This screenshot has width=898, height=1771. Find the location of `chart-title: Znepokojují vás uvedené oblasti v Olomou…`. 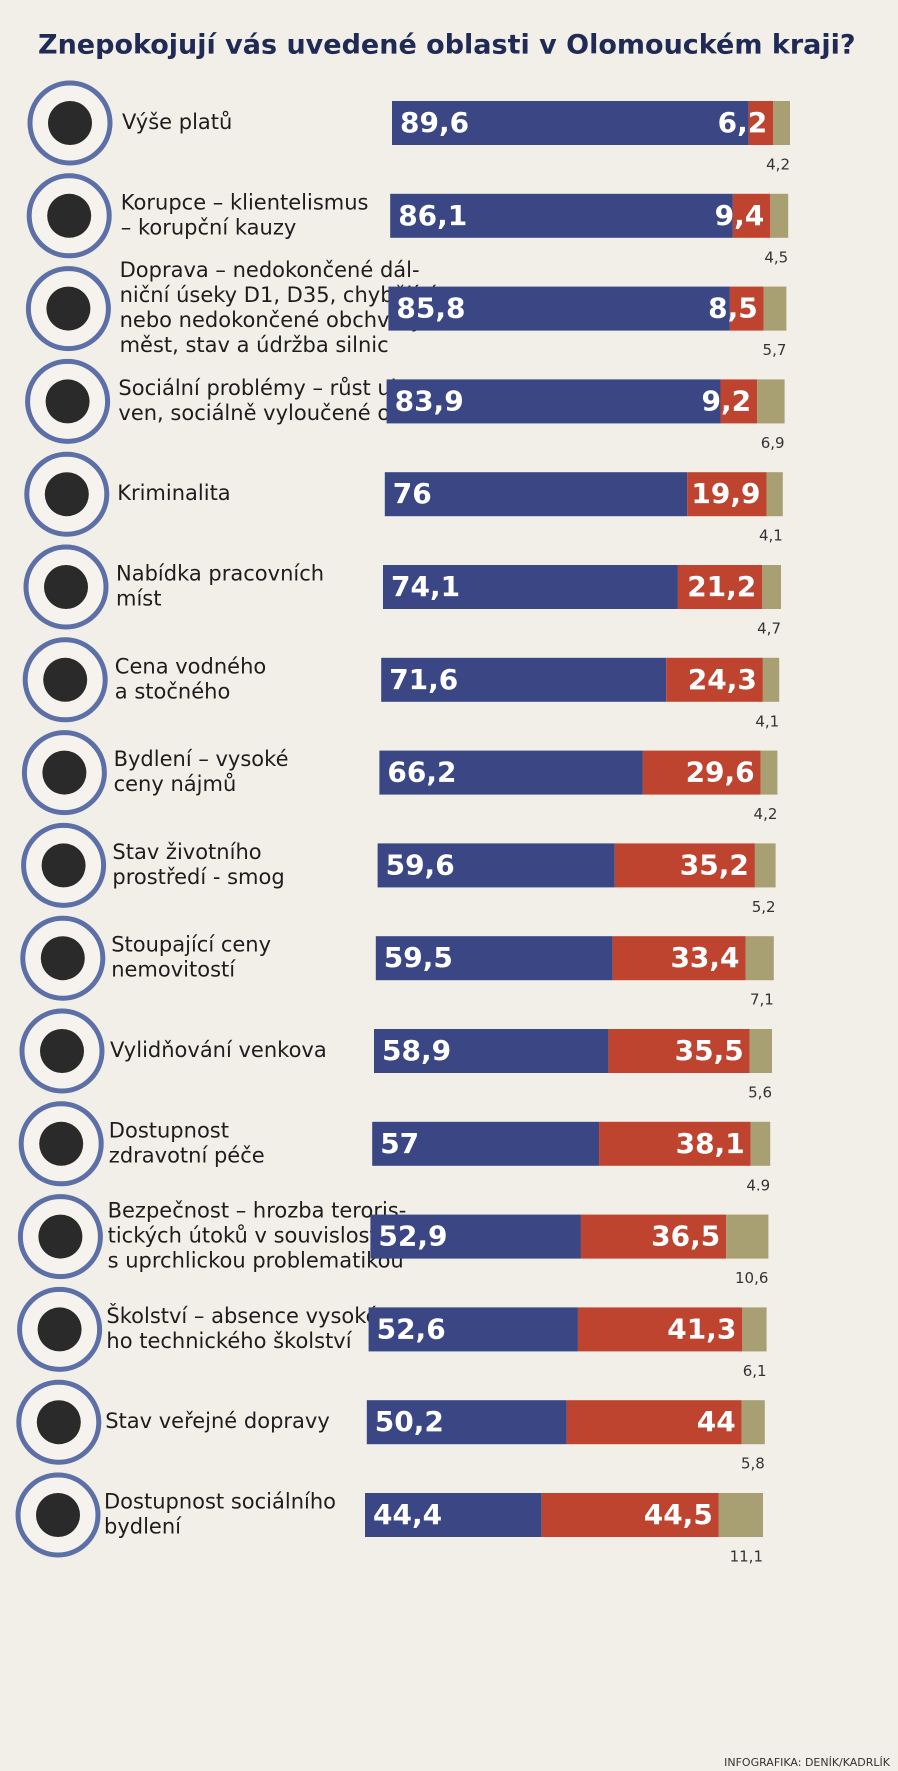

chart-title: Znepokojují vás uvedené oblasti v Olomou… is located at coordinates (447, 45).